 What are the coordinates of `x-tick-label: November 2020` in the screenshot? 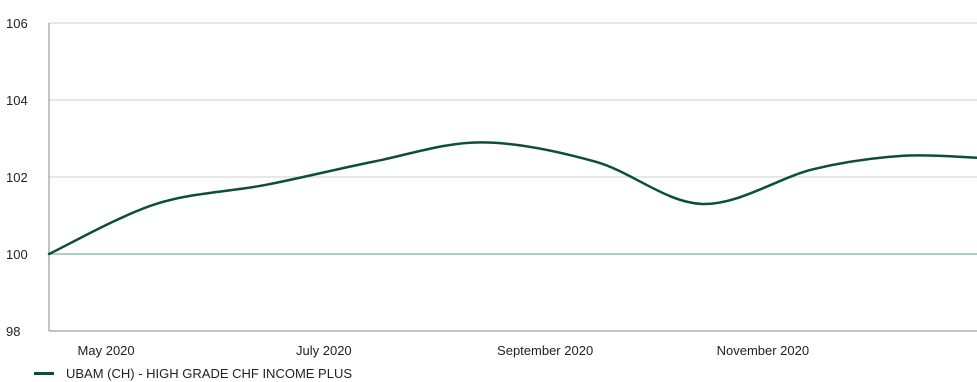 It's located at (763, 350).